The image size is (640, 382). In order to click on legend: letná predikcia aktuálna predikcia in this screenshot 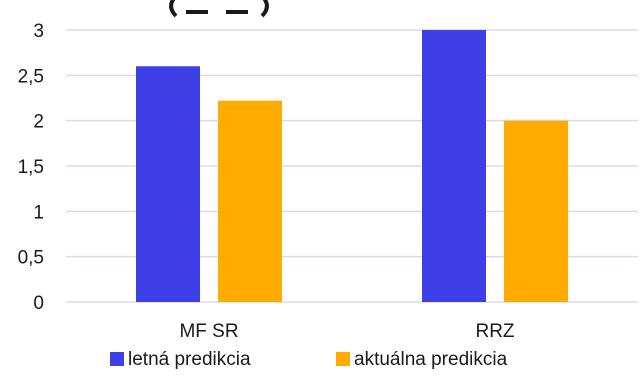, I will do `click(309, 359)`.